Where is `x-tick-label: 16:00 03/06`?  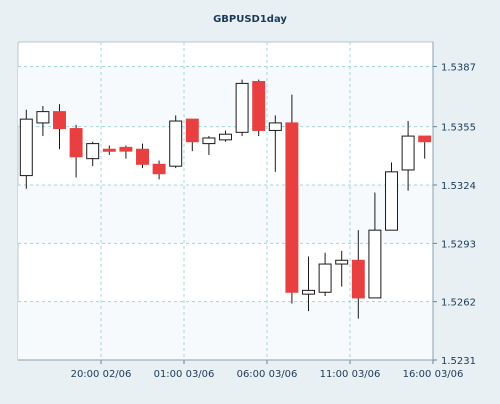 x-tick-label: 16:00 03/06 is located at coordinates (433, 374).